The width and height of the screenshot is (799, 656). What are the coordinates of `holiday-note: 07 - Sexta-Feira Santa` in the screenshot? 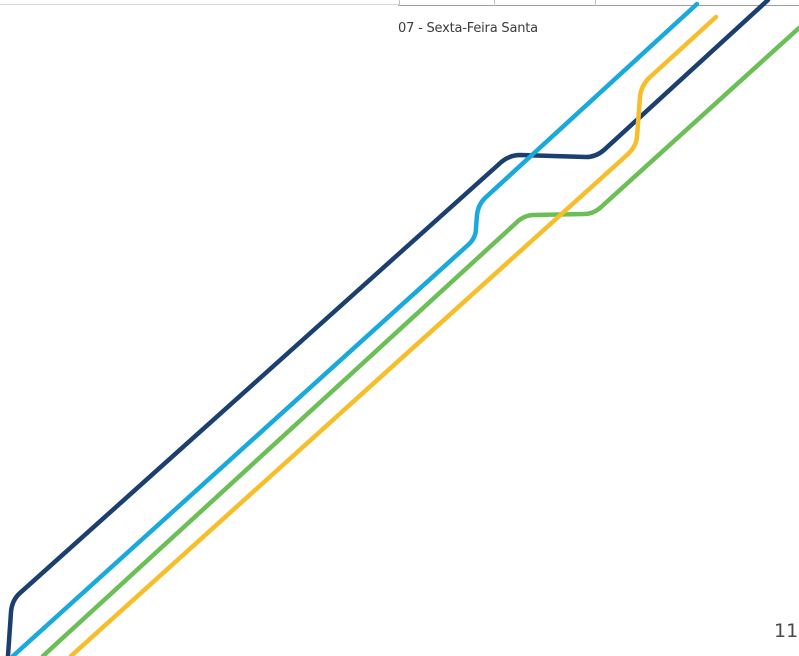 It's located at (468, 28).